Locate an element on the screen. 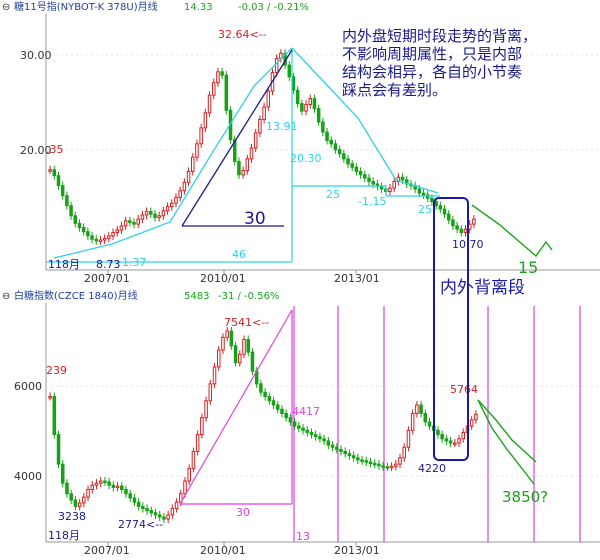 The image size is (600, 560). top-series-name: 糖11号指(NYBOT-K 378U)月线 is located at coordinates (86, 6).